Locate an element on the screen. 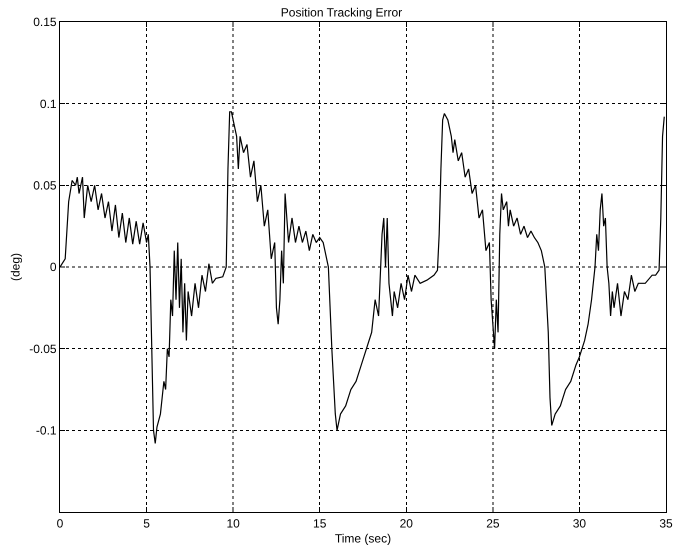 The height and width of the screenshot is (554, 683). y-tick-label: 0.05 is located at coordinates (45, 185).